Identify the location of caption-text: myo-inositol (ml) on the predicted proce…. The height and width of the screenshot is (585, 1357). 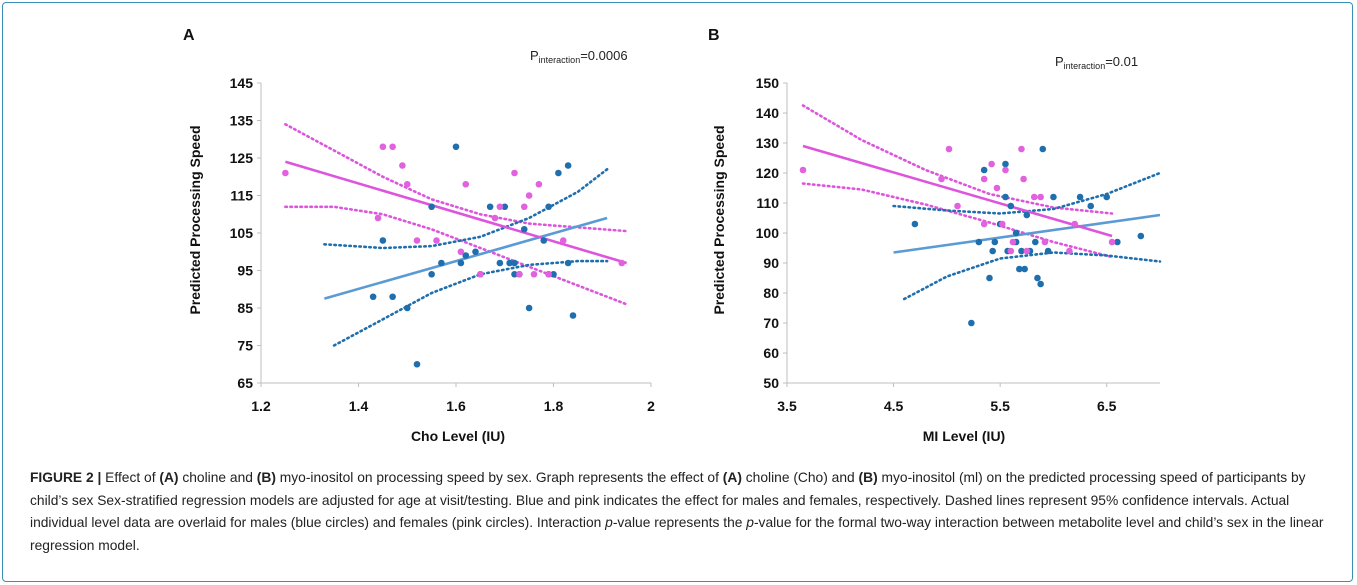
(668, 500).